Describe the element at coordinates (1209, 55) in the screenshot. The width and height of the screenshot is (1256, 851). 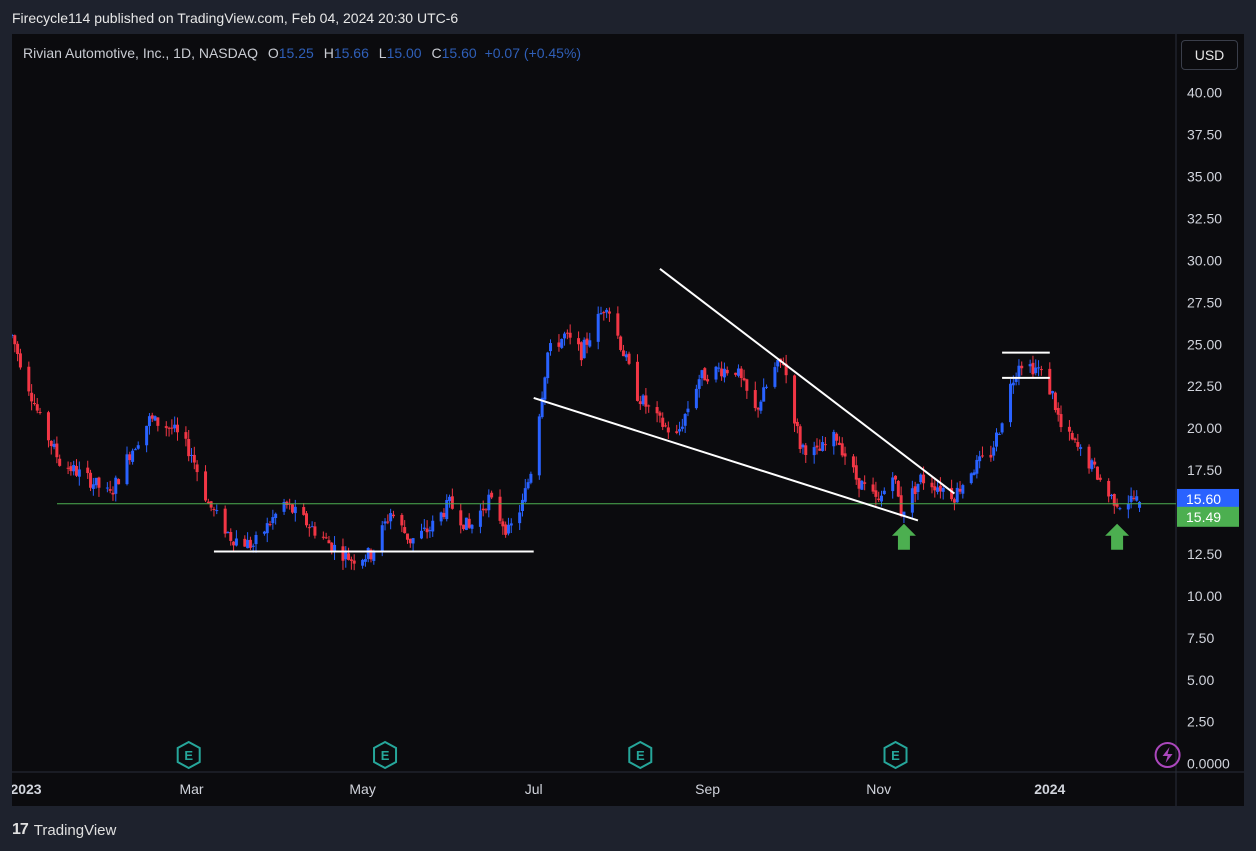
I see `currency-button: USD` at that location.